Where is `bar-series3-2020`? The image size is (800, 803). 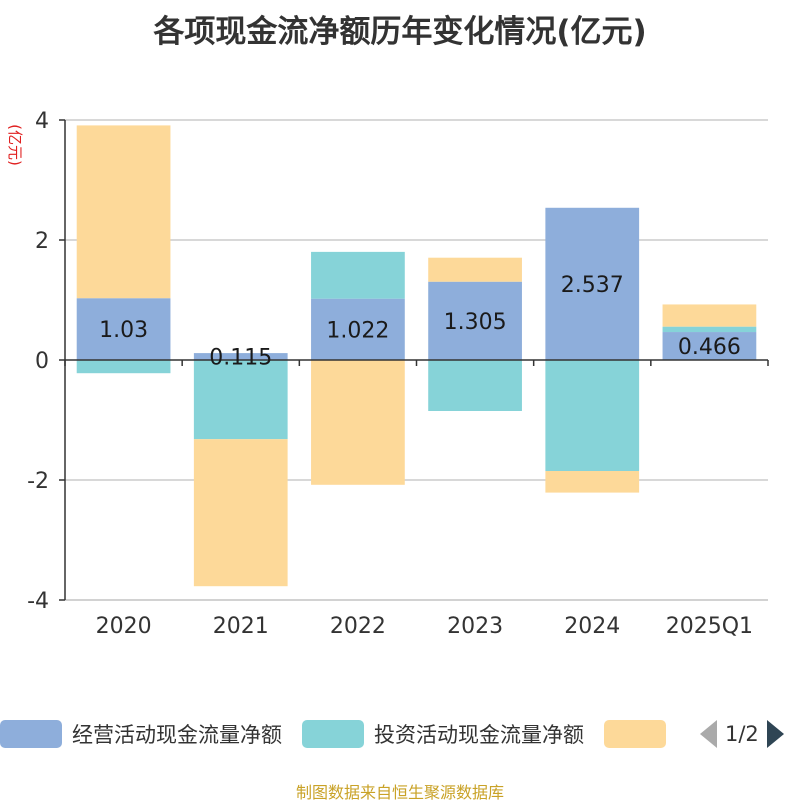
bar-series3-2020 is located at coordinates (123, 212).